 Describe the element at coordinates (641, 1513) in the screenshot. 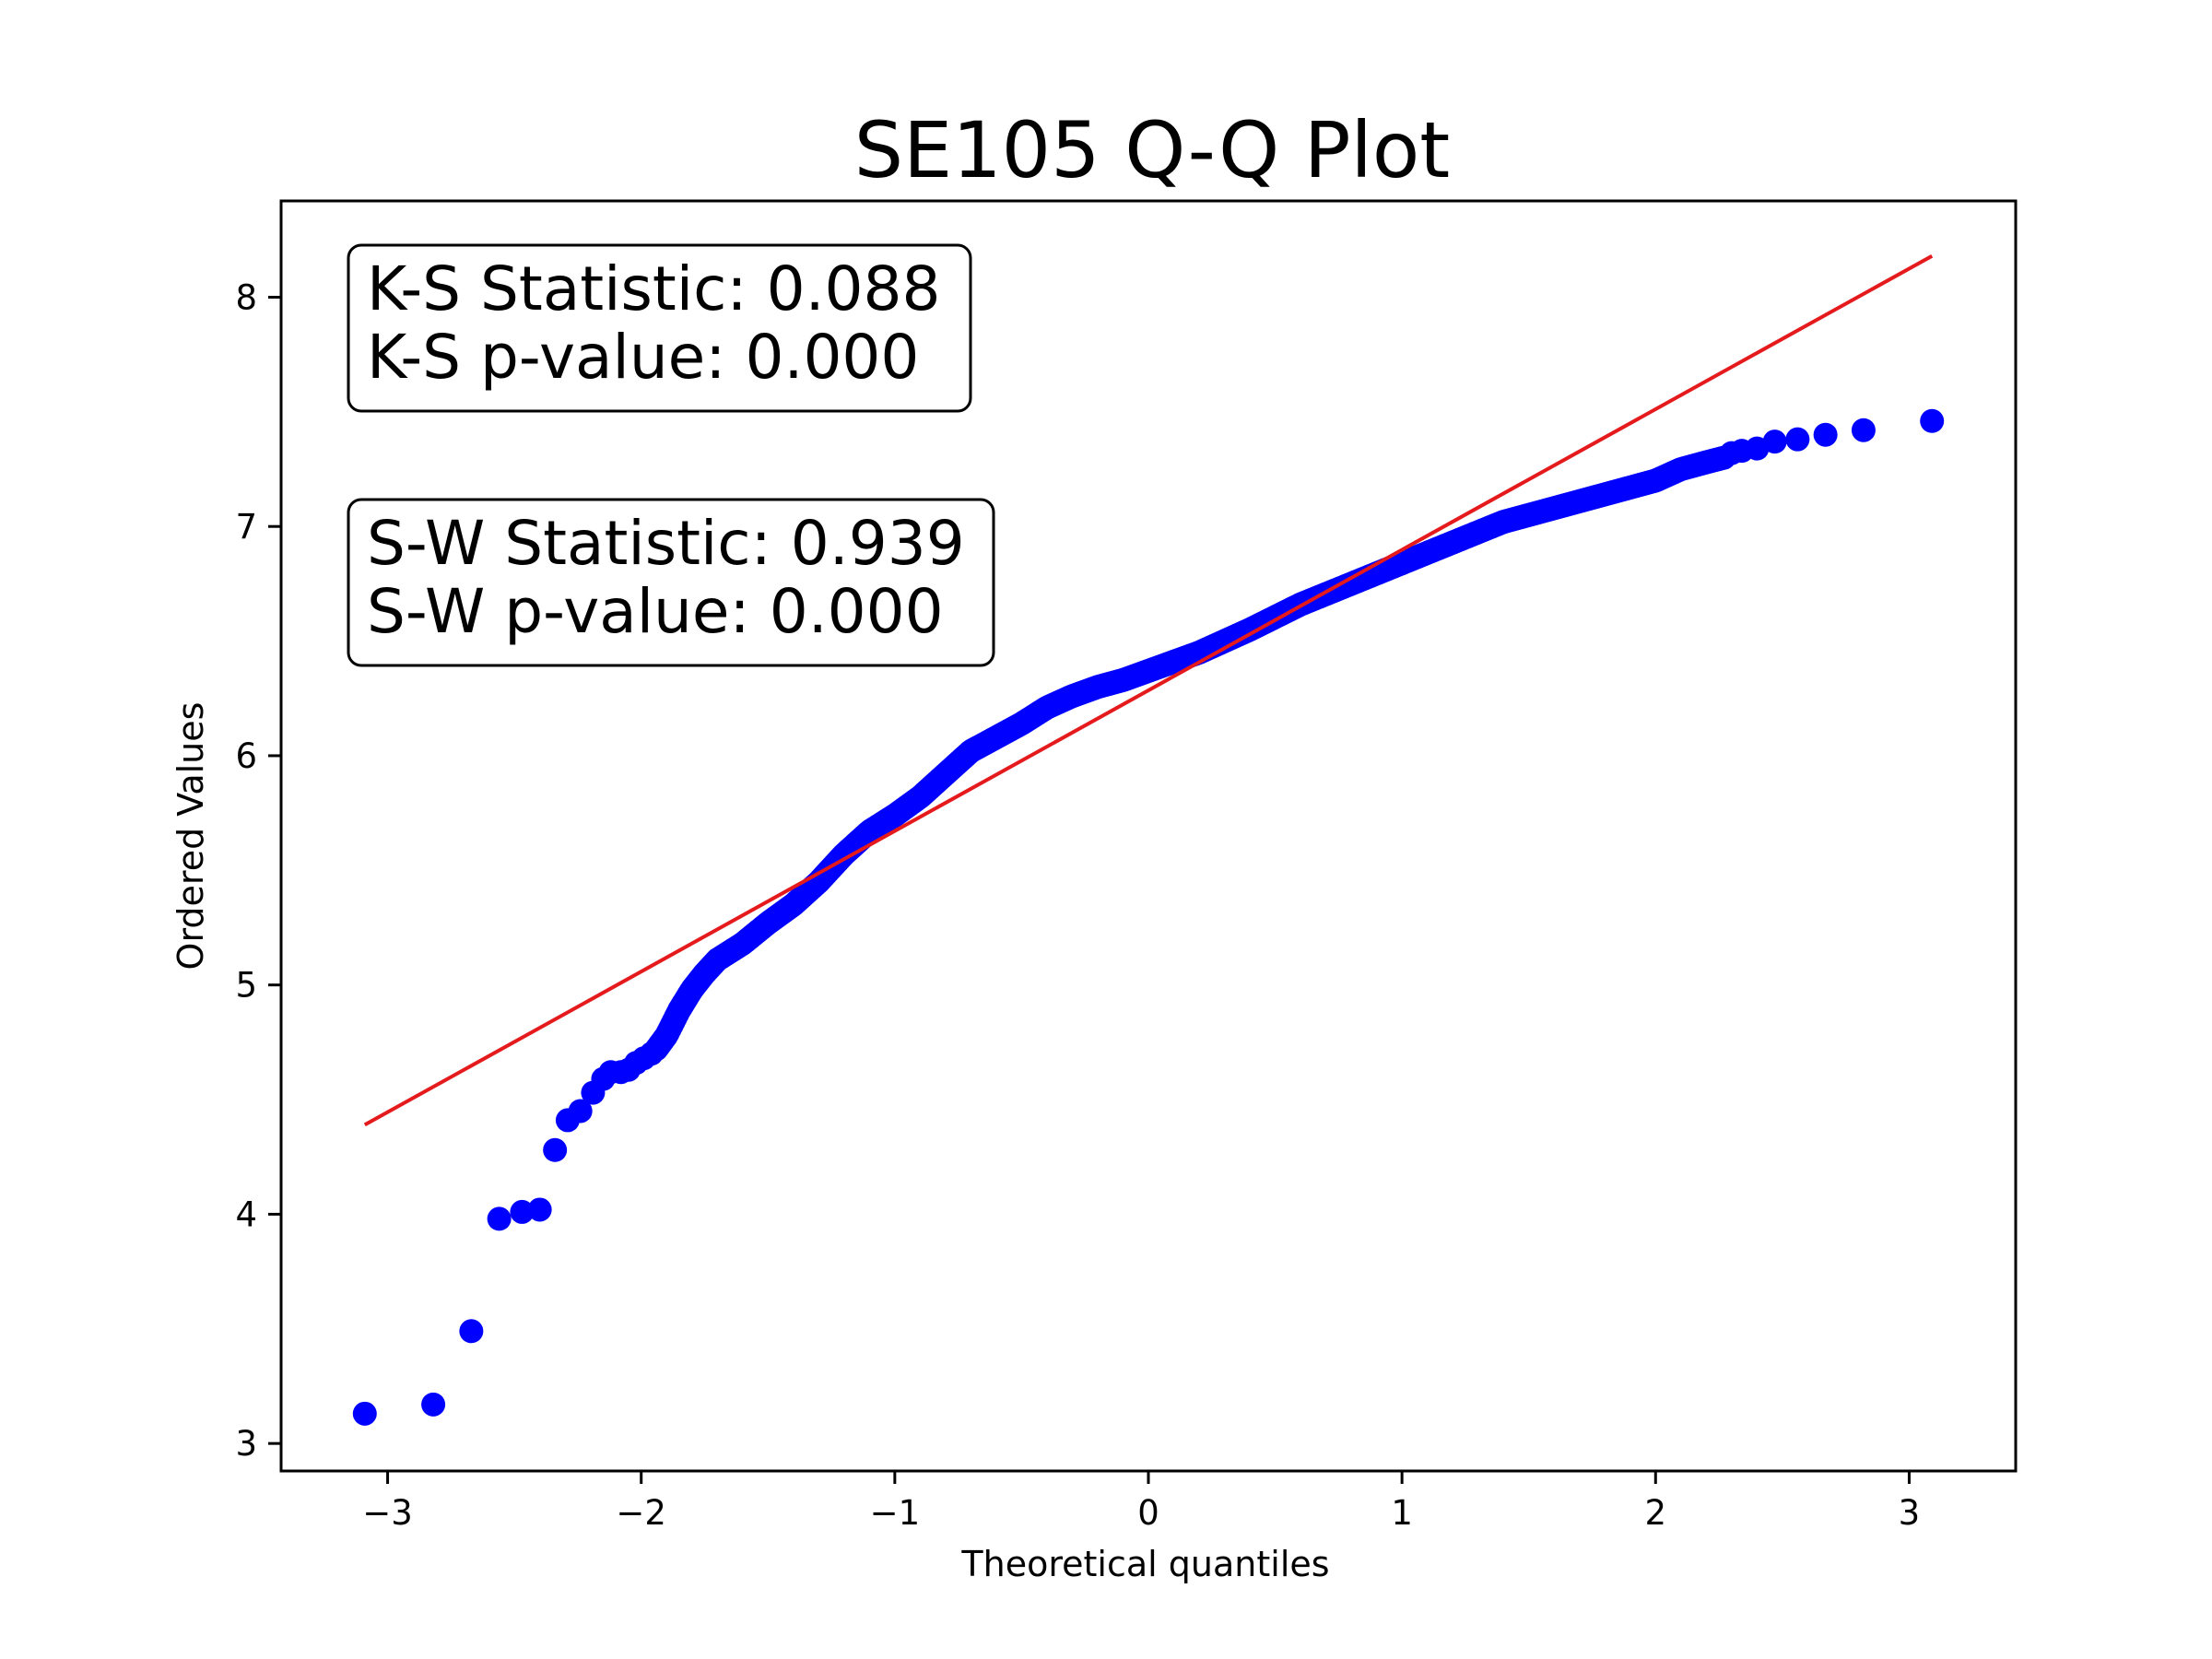

I see `x-tick-label: −2` at that location.